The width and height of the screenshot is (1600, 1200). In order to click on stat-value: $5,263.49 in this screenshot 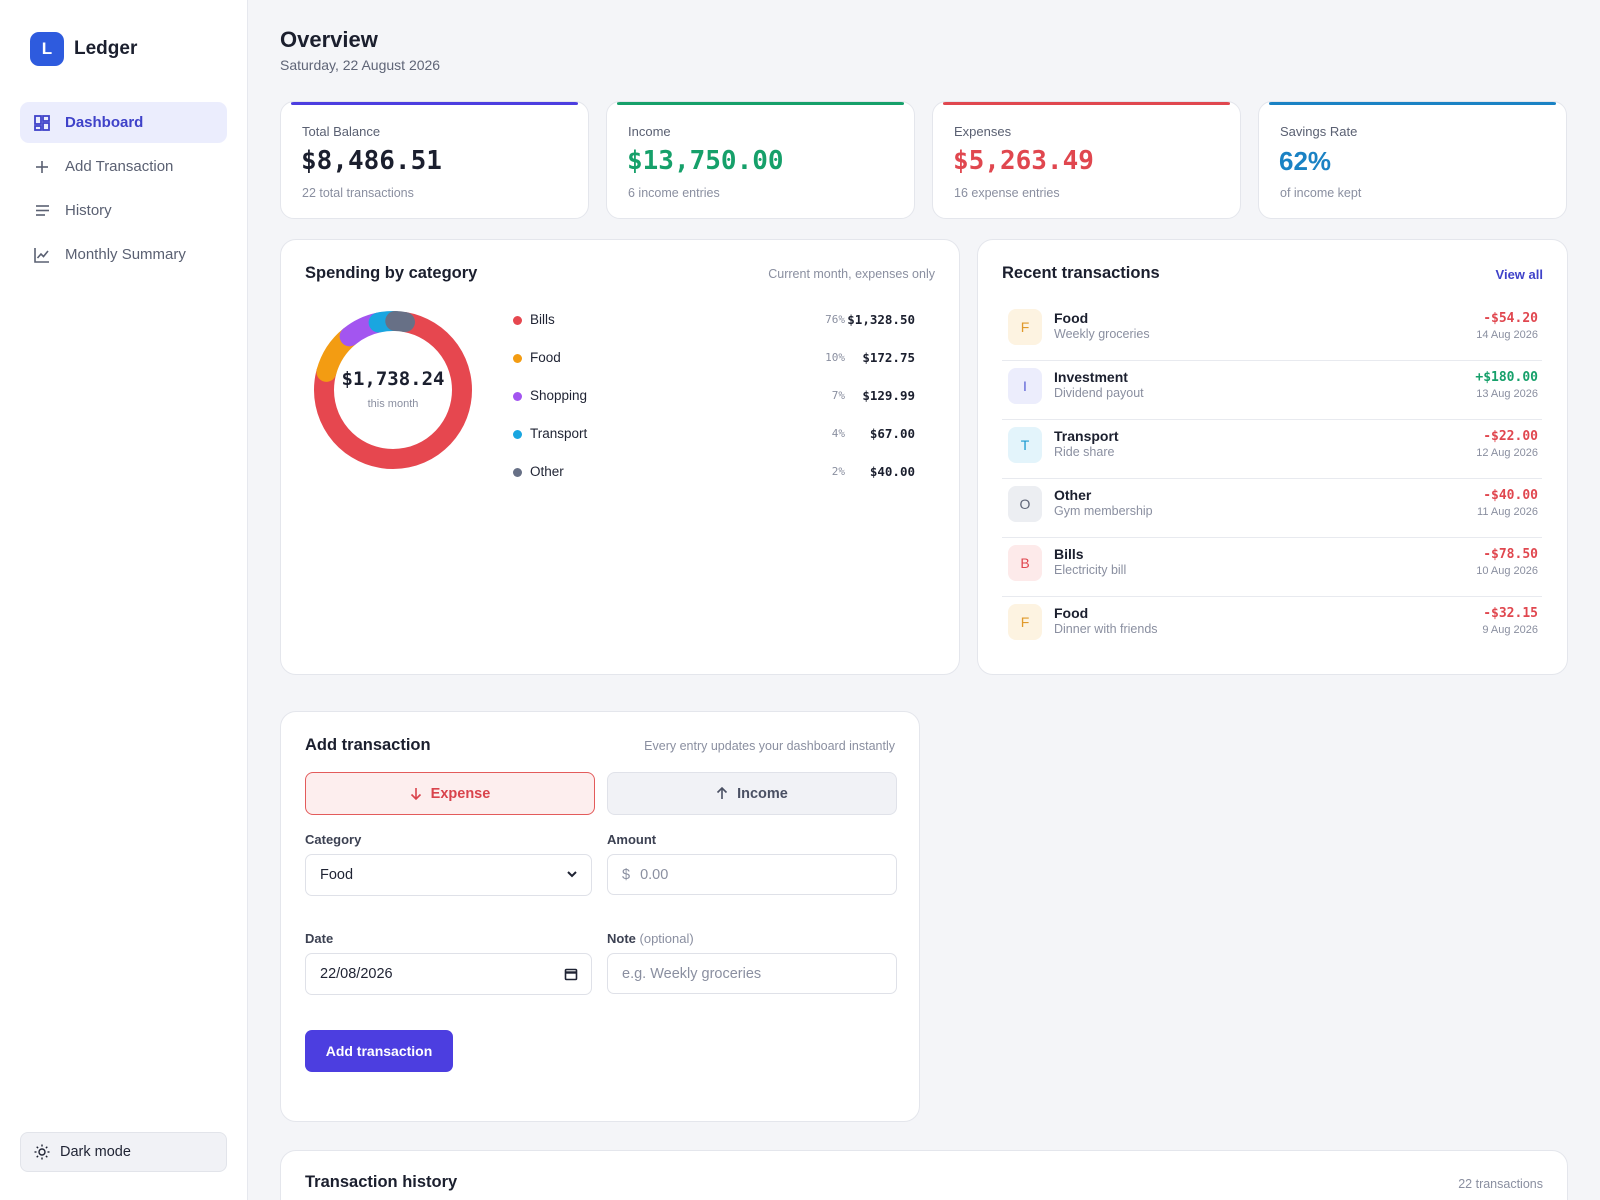, I will do `click(1023, 161)`.